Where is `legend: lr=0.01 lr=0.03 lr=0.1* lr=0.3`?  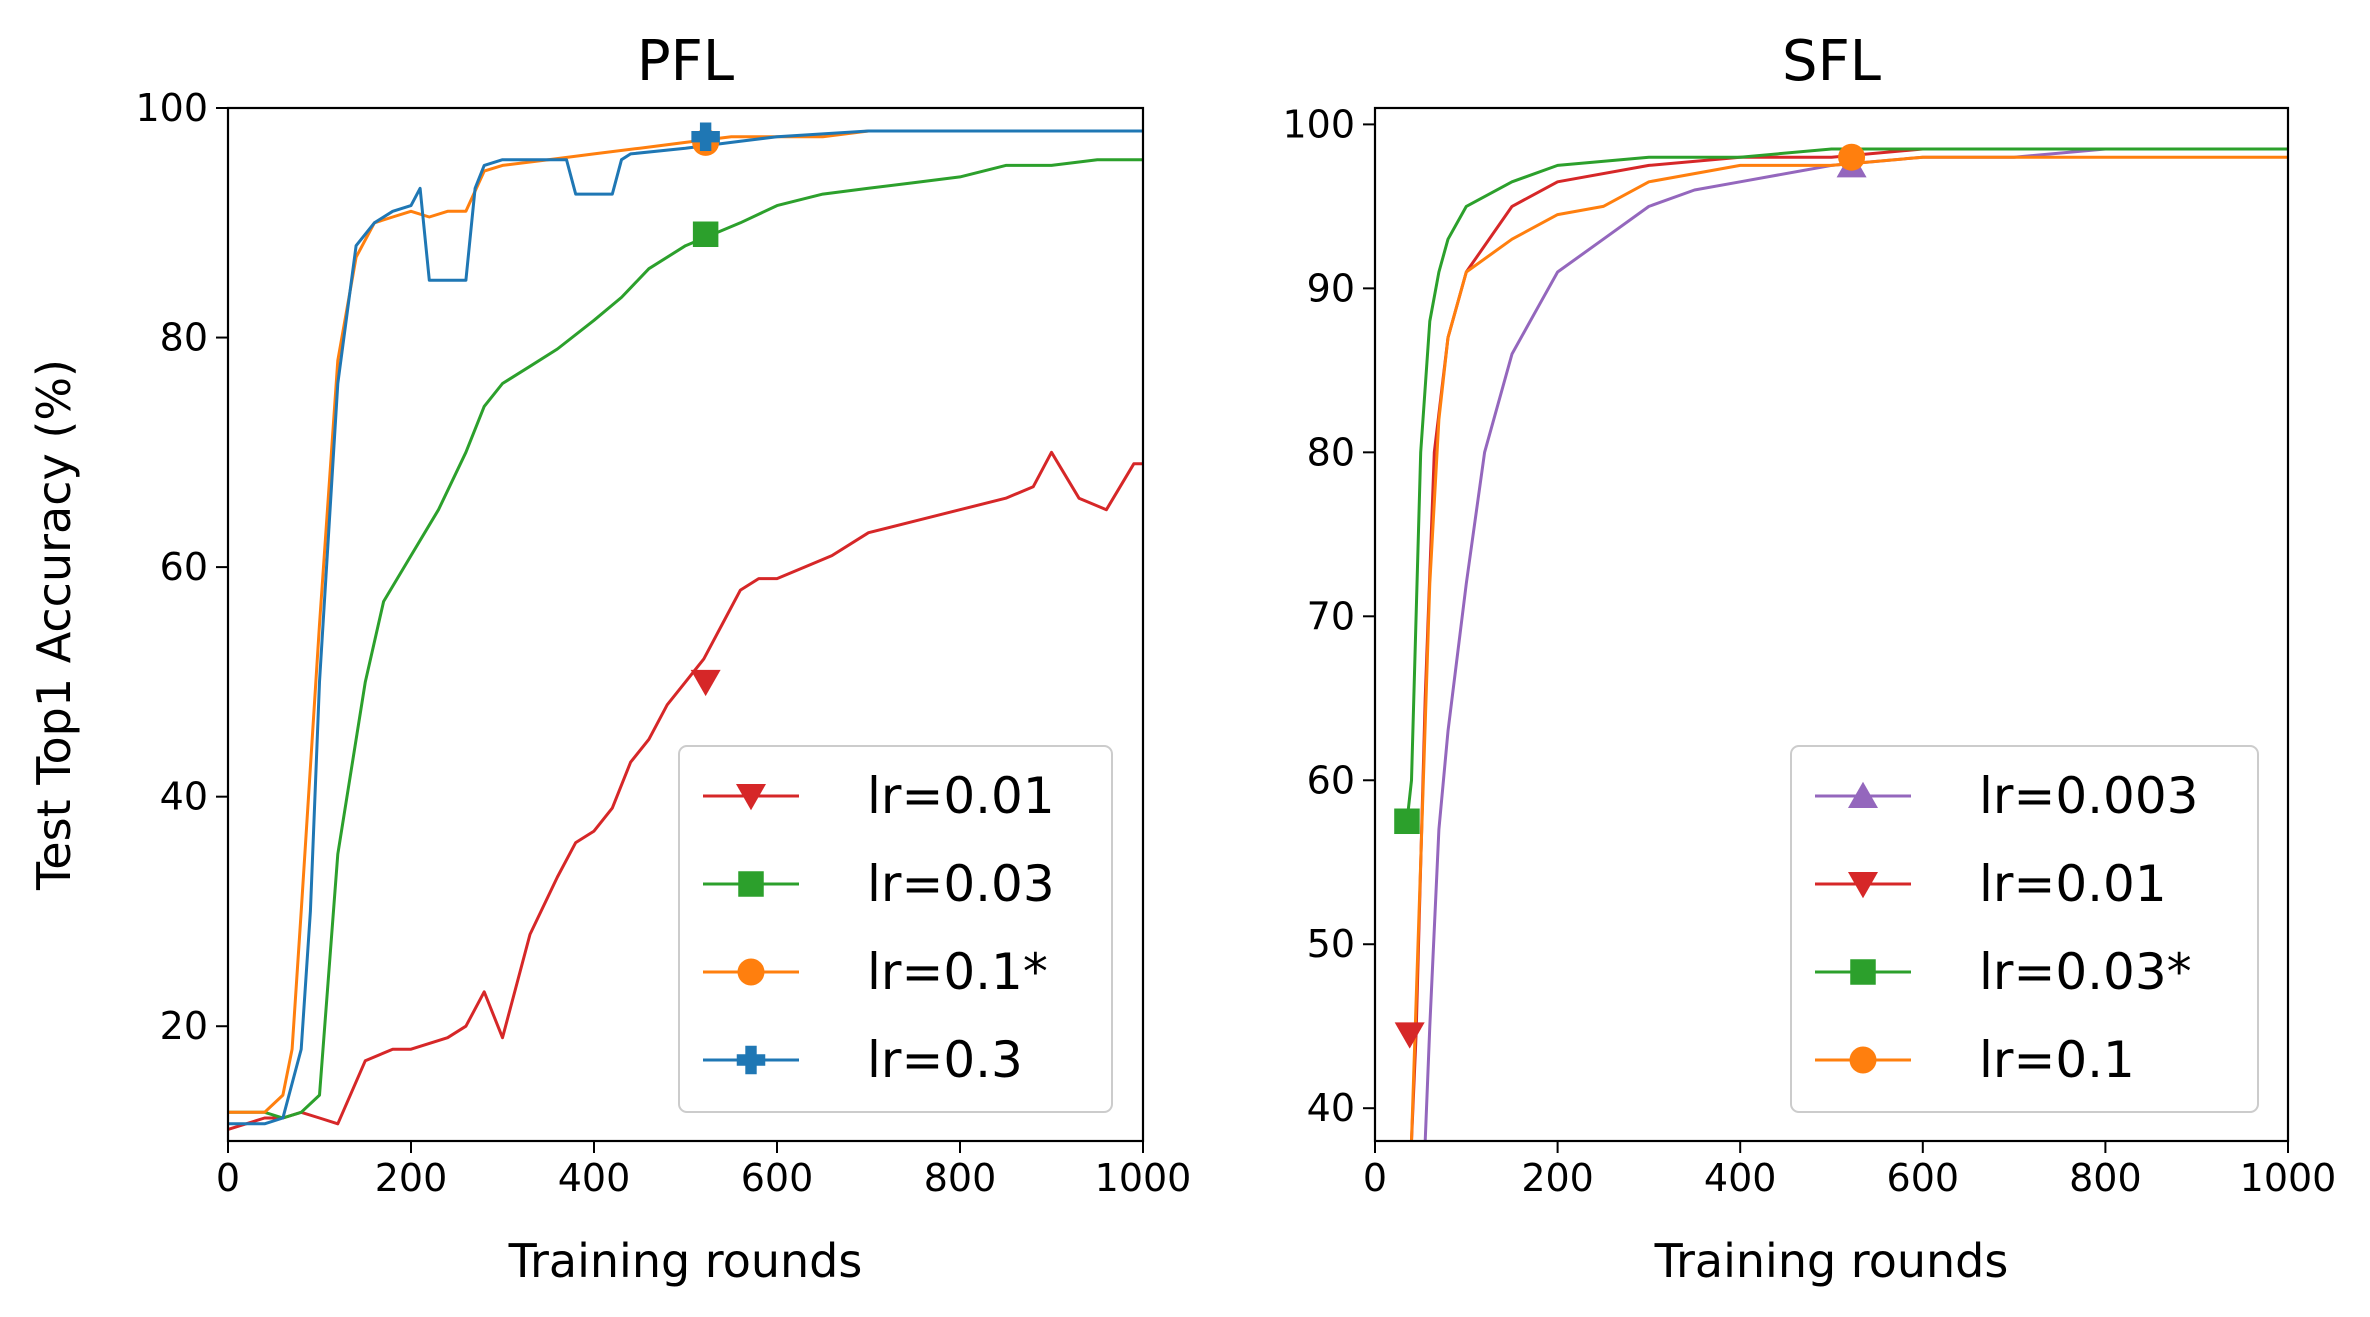
legend: lr=0.01 lr=0.03 lr=0.1* lr=0.3 is located at coordinates (895, 929).